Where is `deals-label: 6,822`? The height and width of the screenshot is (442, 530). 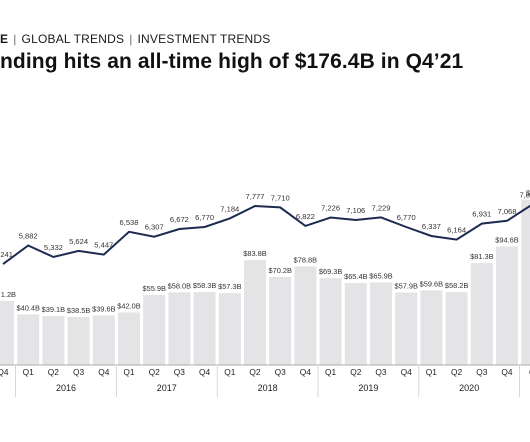 deals-label: 6,822 is located at coordinates (305, 216).